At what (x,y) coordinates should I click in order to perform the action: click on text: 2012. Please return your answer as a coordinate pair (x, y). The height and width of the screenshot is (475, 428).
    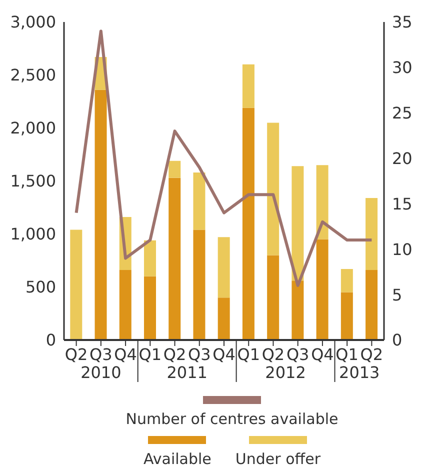
    Looking at the image, I should click on (285, 372).